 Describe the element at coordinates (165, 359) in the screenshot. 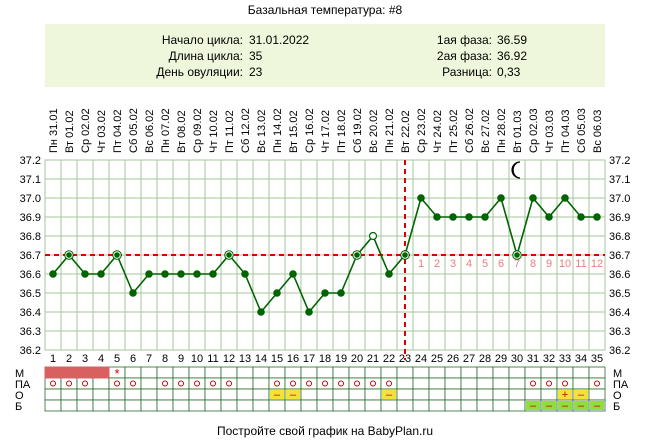

I see `x-day-label: 8` at that location.